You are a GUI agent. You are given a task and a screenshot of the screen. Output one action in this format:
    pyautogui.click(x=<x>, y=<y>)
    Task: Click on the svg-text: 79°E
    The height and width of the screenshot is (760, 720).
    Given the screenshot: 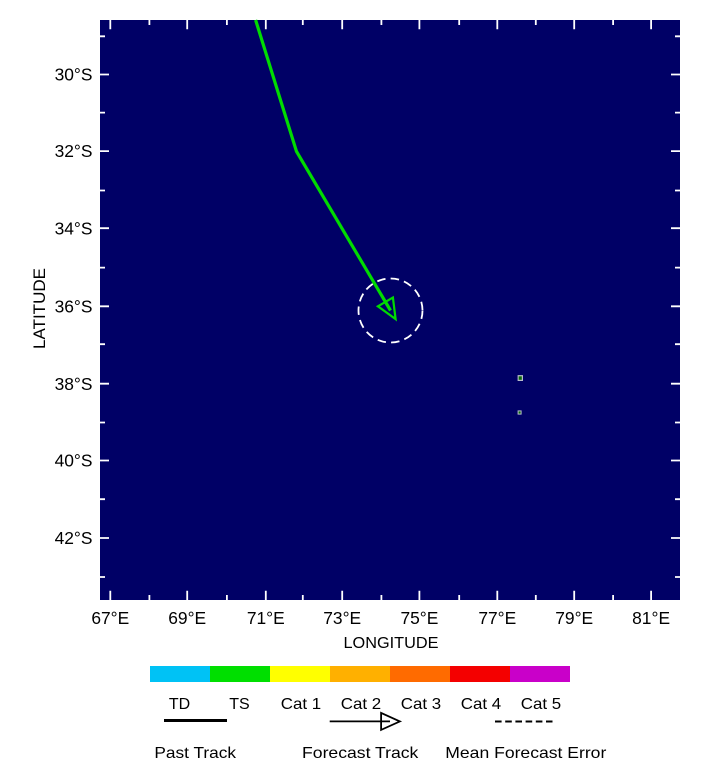 What is the action you would take?
    pyautogui.click(x=574, y=618)
    